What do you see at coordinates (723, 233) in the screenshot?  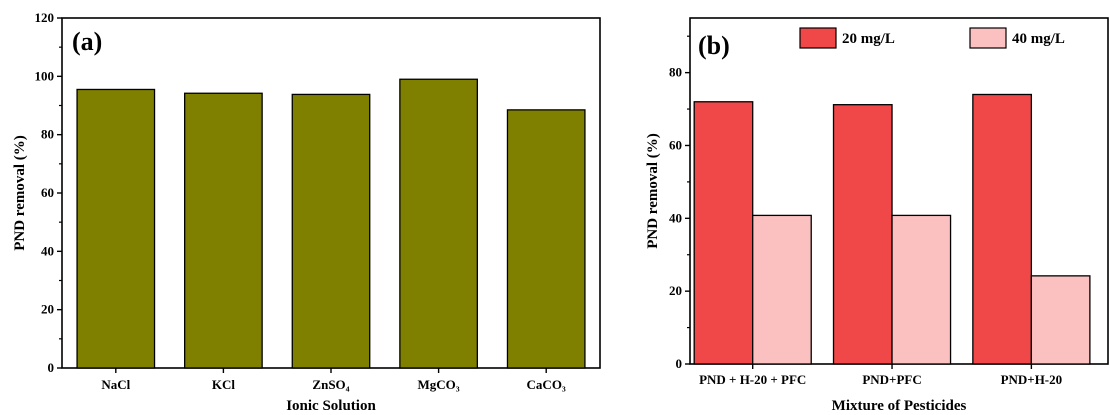 I see `panel-b-bar-pnd-h-20-pfc-20-mg-l` at bounding box center [723, 233].